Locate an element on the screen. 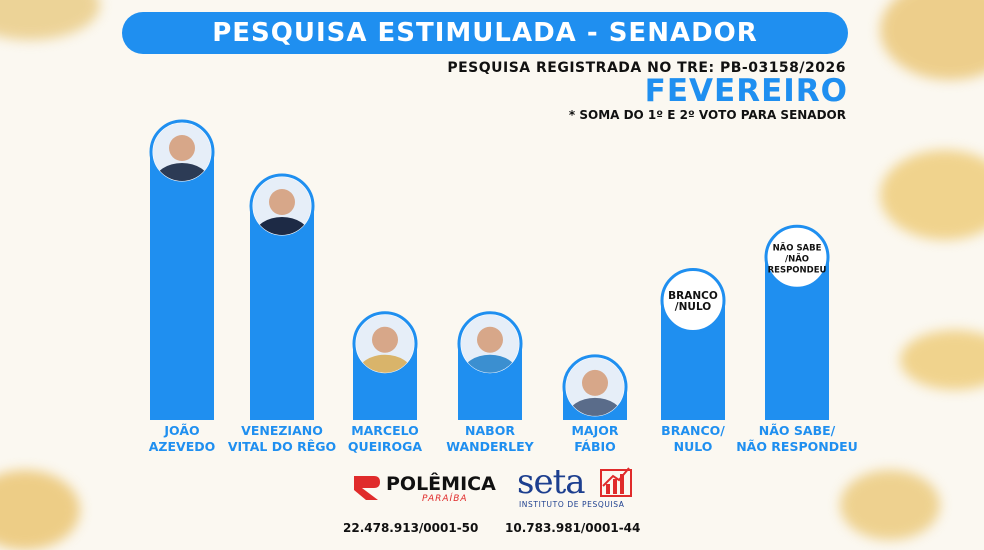  circle-label-7: NÃO SABE is located at coordinates (797, 247).